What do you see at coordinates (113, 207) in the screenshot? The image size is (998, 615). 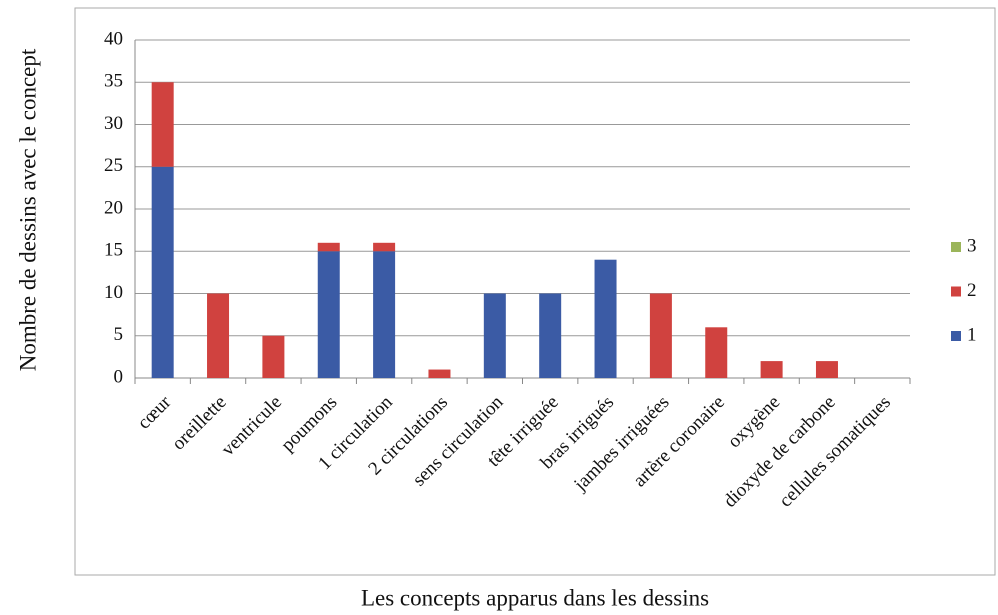 I see `y-tick-label: 20` at bounding box center [113, 207].